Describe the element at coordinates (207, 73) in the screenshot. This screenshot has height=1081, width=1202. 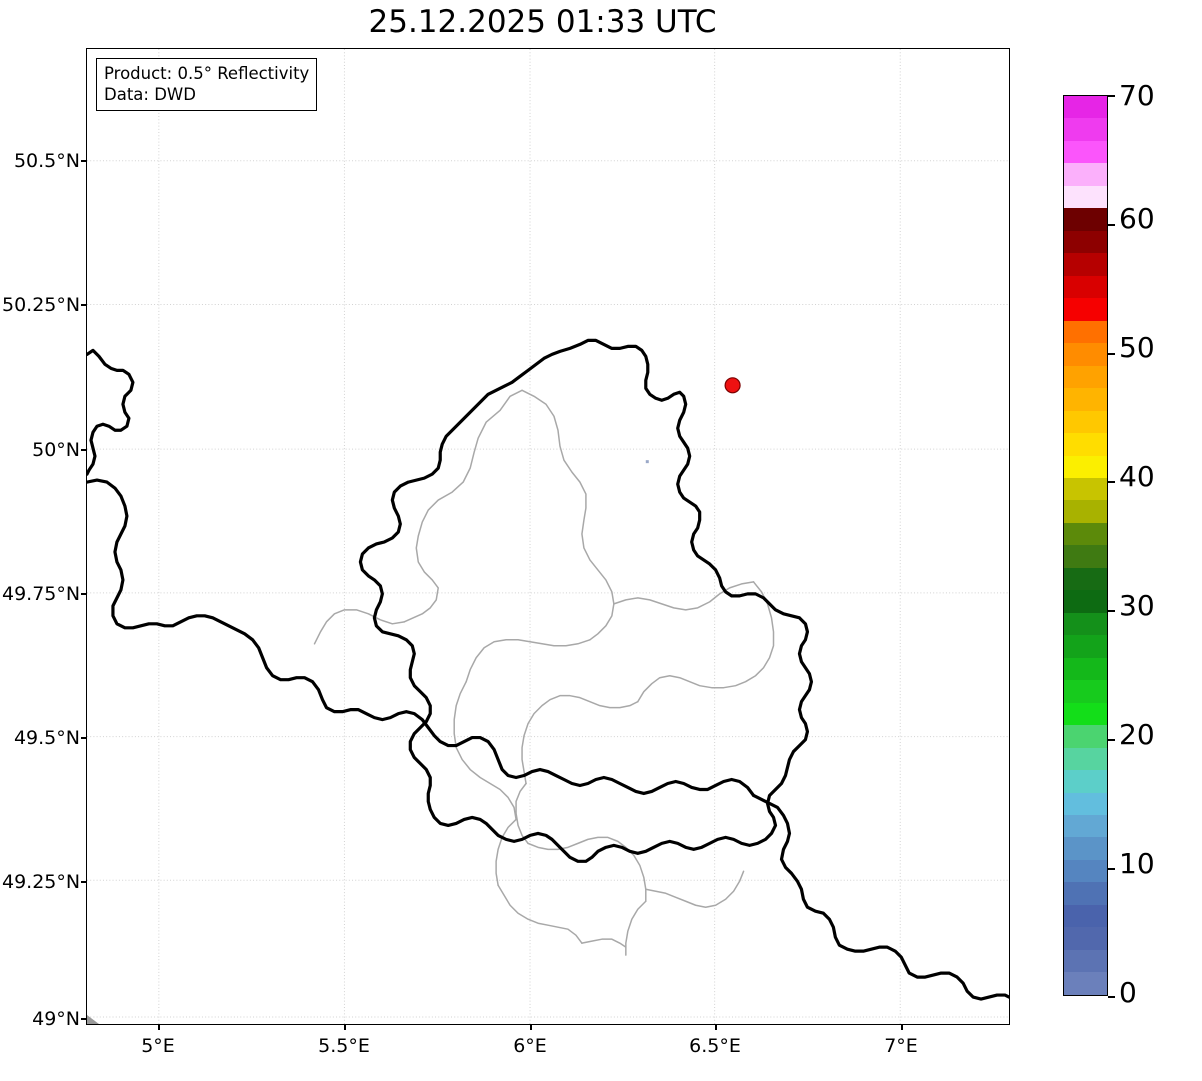
I see `product-info-line-1: Product: 0.5° Reflectivity` at that location.